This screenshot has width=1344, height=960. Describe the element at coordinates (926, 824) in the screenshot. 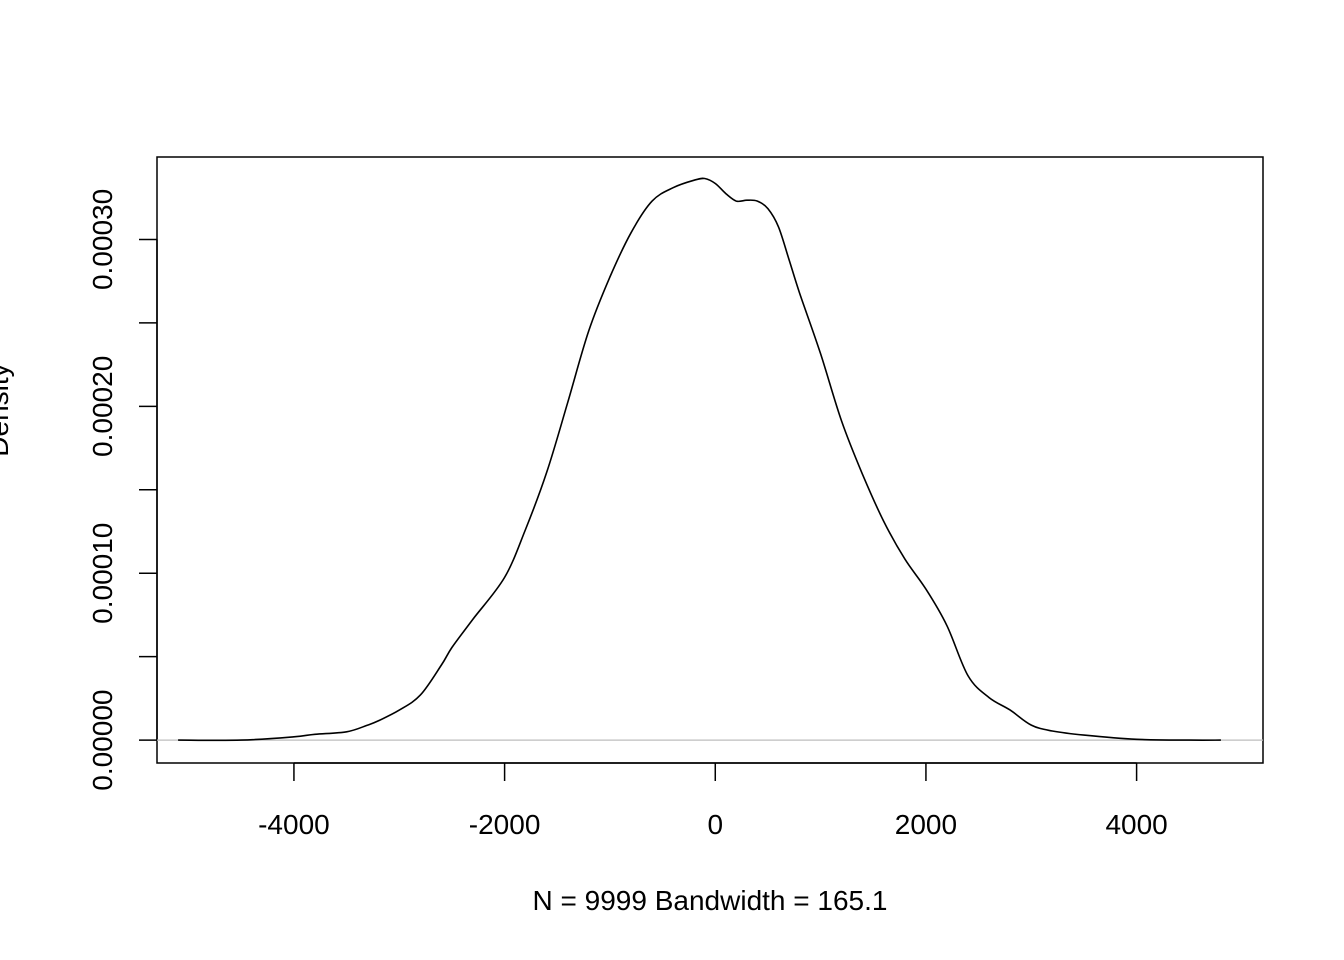

I see `x-tick-label: 2000` at that location.